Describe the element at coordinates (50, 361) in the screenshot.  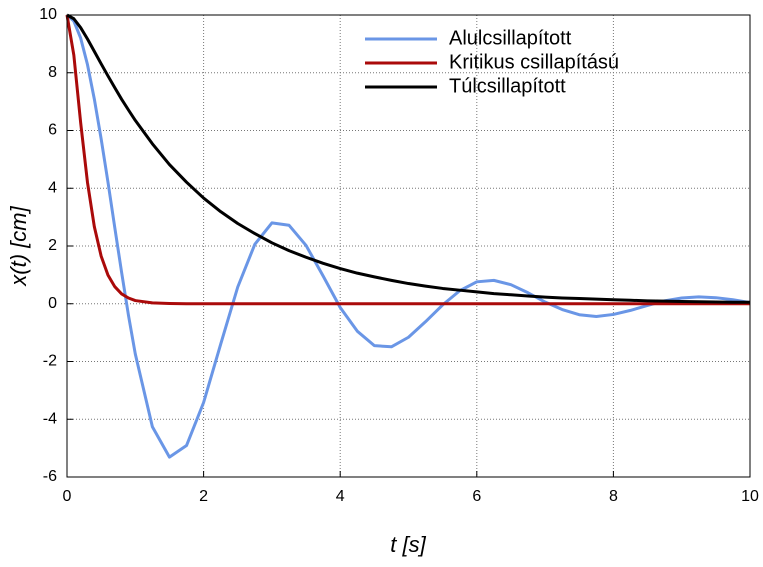
I see `y-tick-label: -2` at that location.